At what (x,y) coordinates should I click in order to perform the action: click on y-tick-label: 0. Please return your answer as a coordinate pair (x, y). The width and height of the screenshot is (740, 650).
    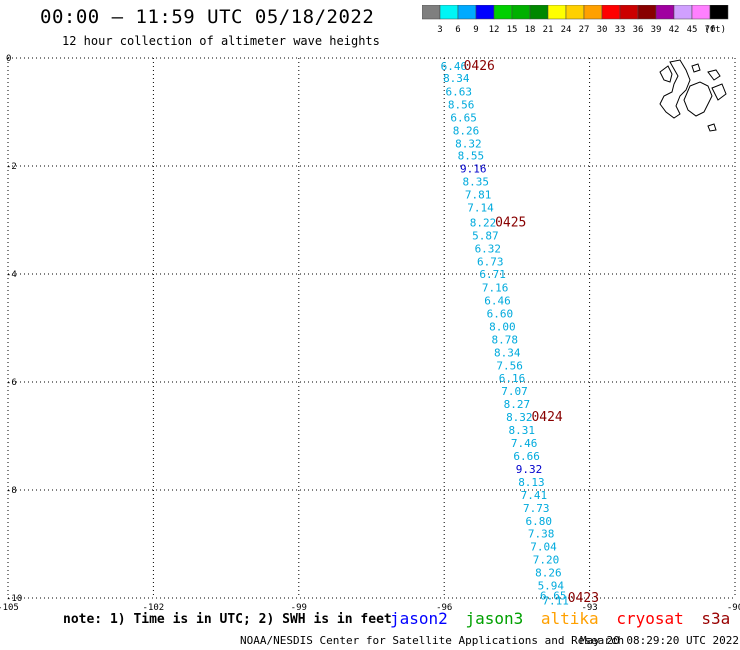
    Looking at the image, I should click on (8, 59).